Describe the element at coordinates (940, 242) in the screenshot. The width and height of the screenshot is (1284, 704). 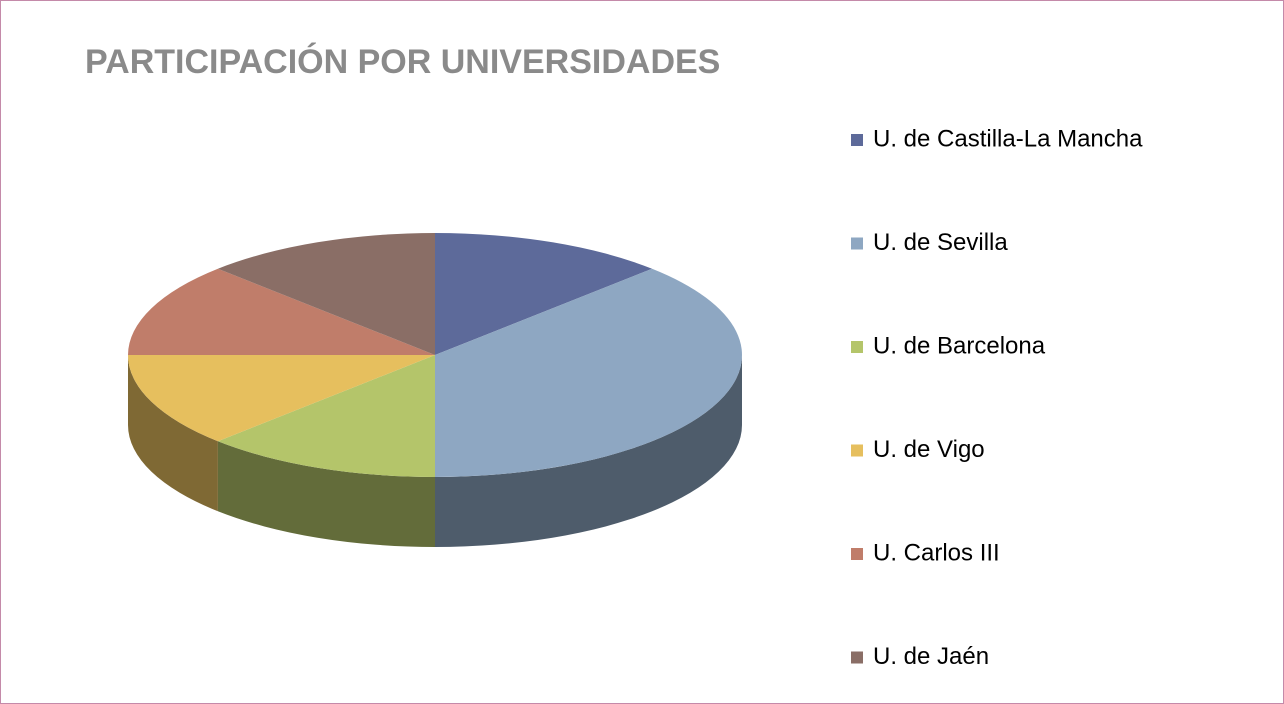
I see `legend-label: U. de Sevilla` at that location.